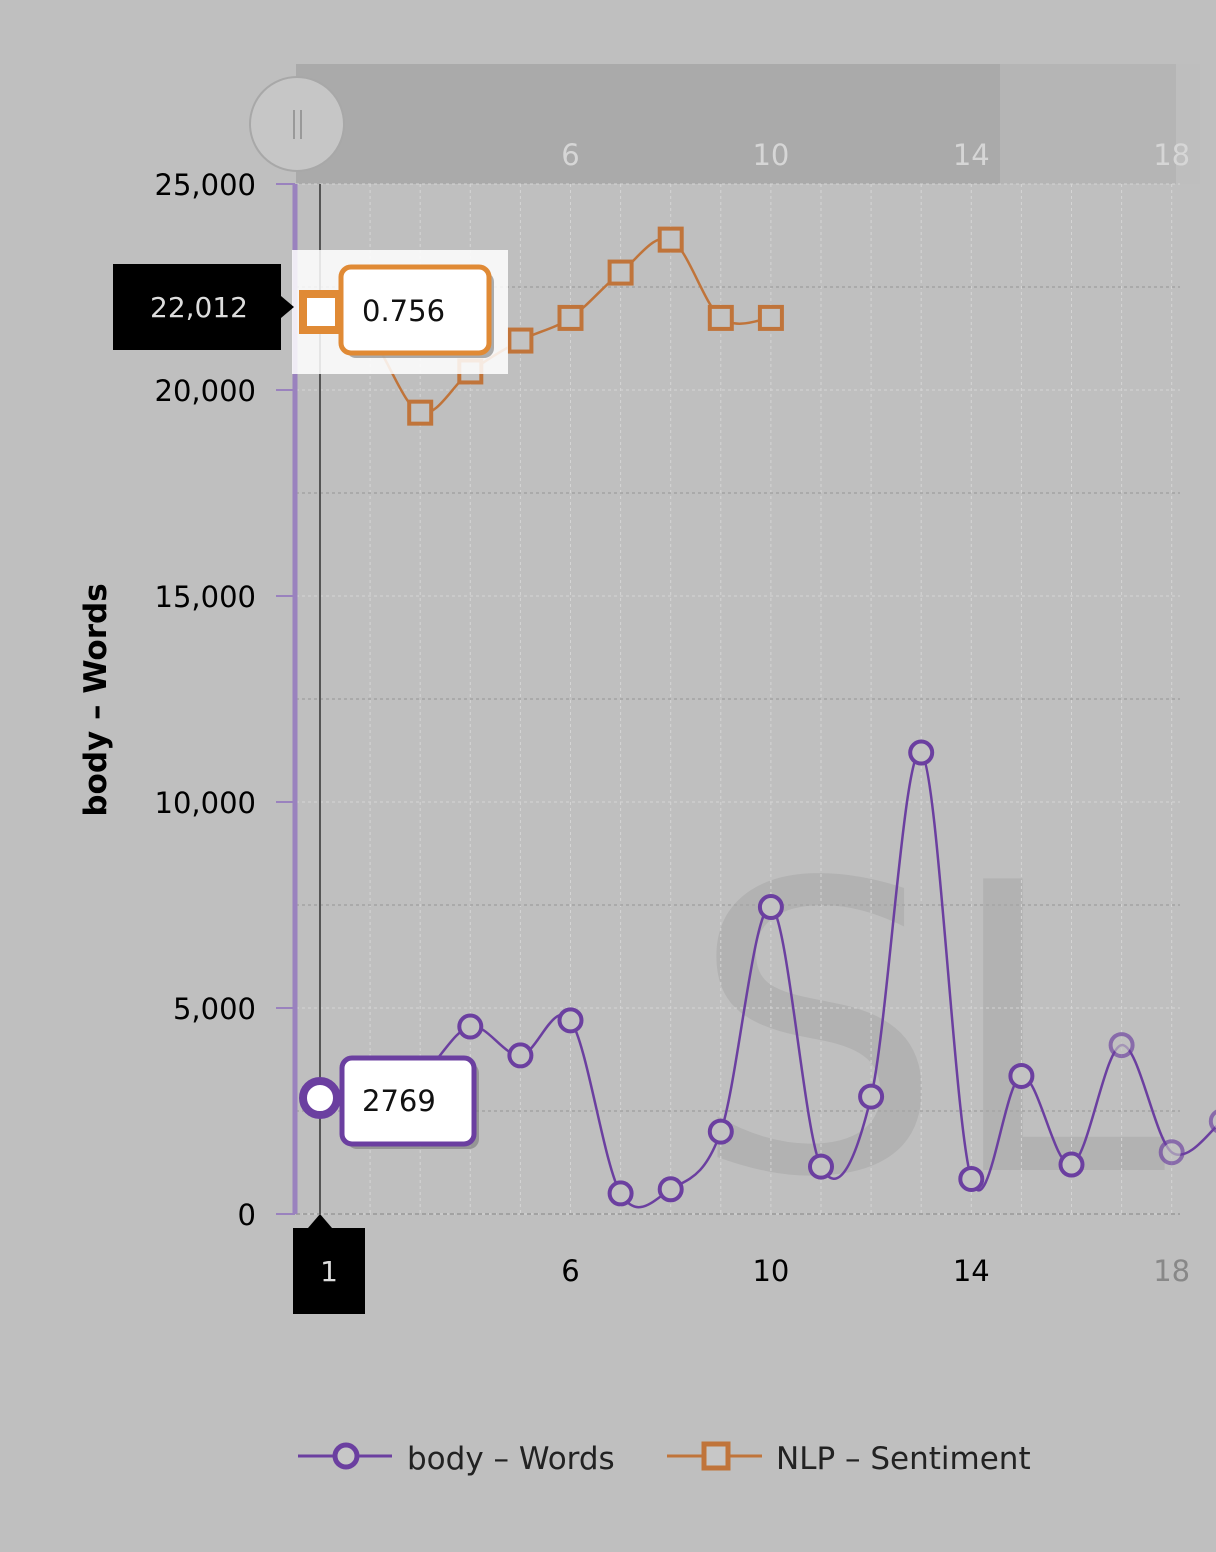 This screenshot has width=1216, height=1552. What do you see at coordinates (971, 1271) in the screenshot?
I see `x-tick-label: 14` at bounding box center [971, 1271].